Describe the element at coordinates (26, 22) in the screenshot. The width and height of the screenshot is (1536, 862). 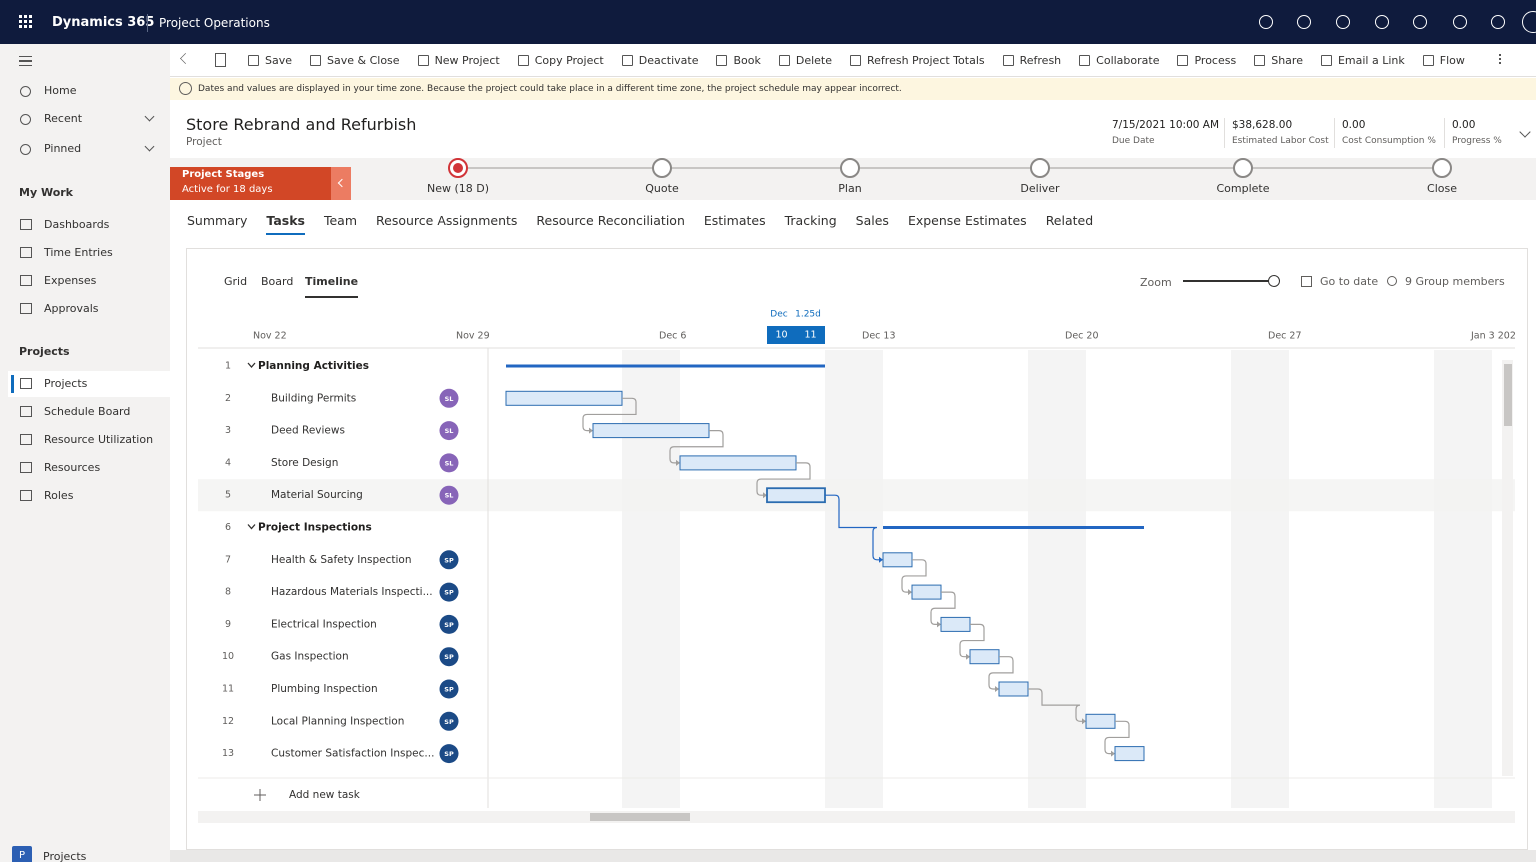
I see `app-launcher` at that location.